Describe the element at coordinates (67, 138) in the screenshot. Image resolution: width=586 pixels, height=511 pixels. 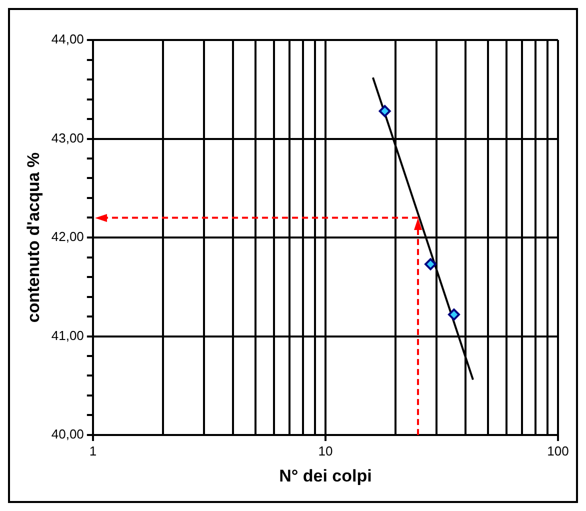
I see `y-tick-label: 43,00` at that location.